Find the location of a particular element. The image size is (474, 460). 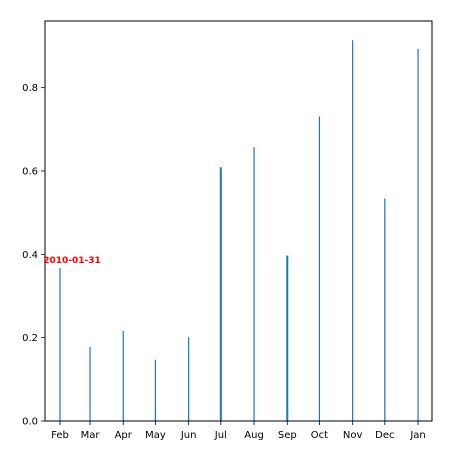

x-tick-label: Jan is located at coordinates (417, 435).